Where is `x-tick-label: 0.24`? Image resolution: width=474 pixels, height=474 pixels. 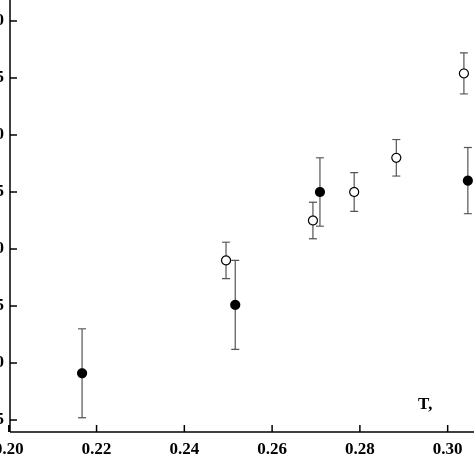 x-tick-label: 0.24 is located at coordinates (184, 448).